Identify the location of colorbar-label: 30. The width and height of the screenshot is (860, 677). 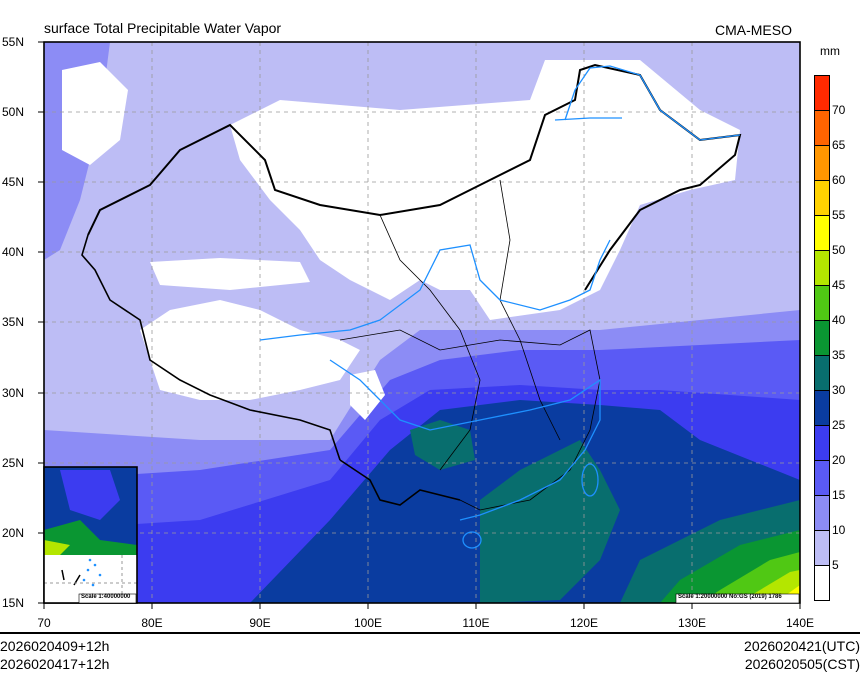
(839, 390).